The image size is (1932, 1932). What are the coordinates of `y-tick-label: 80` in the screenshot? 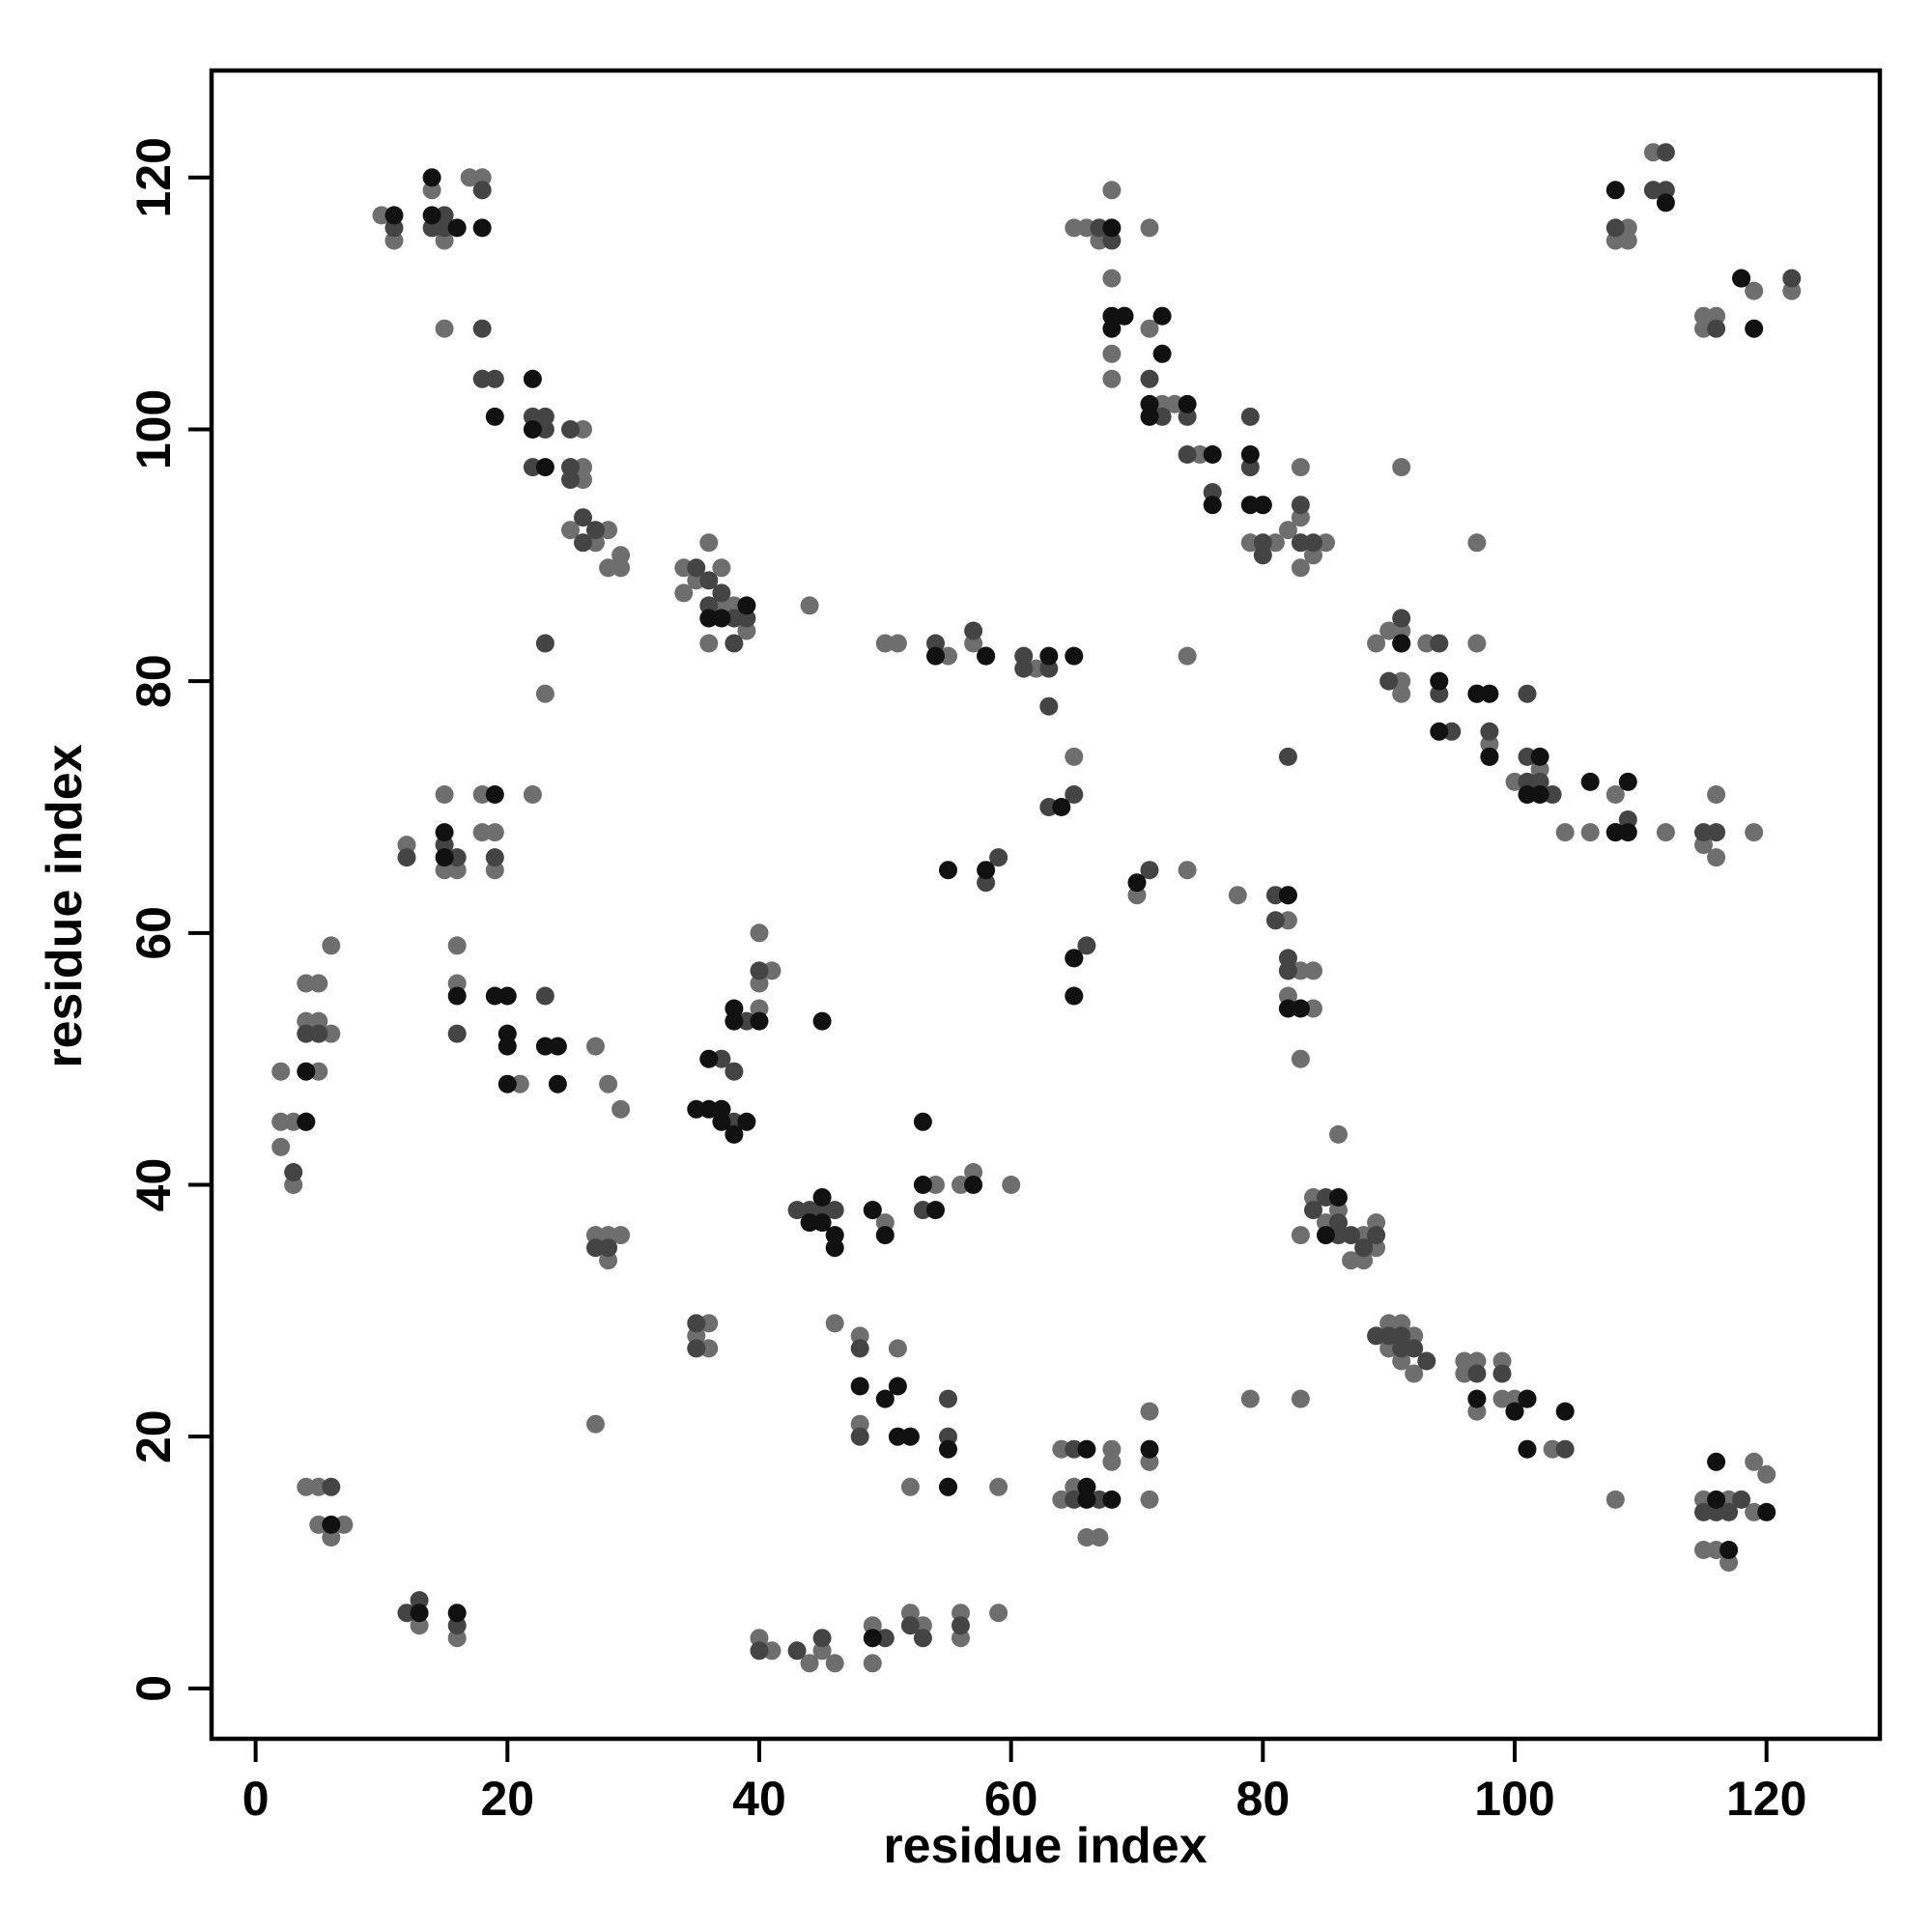 It's located at (154, 681).